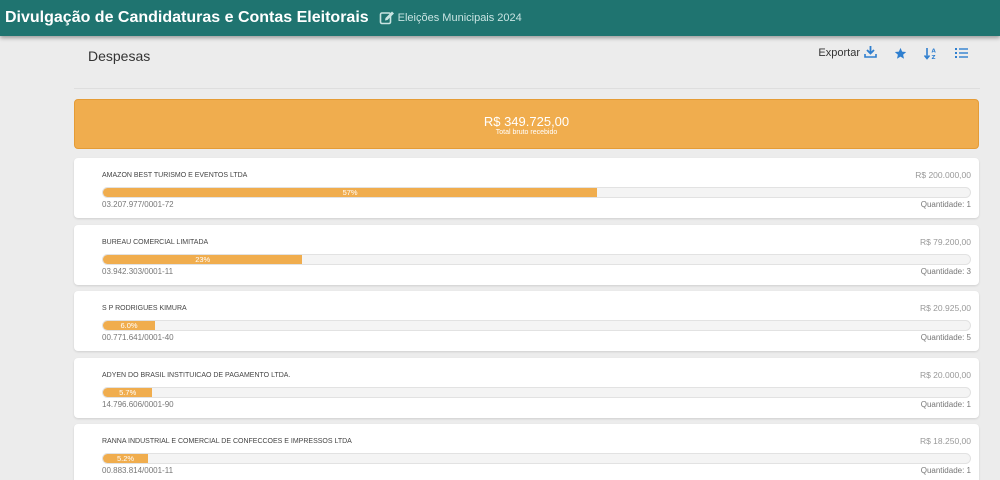 Image resolution: width=1000 pixels, height=480 pixels. Describe the element at coordinates (138, 404) in the screenshot. I see `supplier-document: 14.796.606/0001-90` at that location.